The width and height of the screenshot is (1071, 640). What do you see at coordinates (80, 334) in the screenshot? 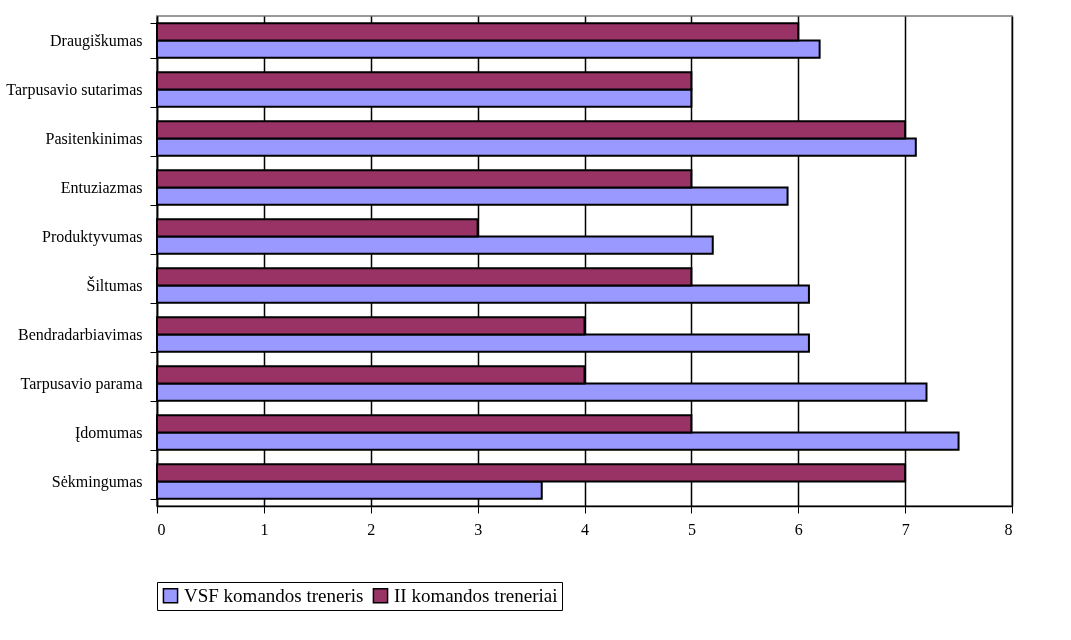
I see `y-tick-label: Bendradarbiavimas` at bounding box center [80, 334].